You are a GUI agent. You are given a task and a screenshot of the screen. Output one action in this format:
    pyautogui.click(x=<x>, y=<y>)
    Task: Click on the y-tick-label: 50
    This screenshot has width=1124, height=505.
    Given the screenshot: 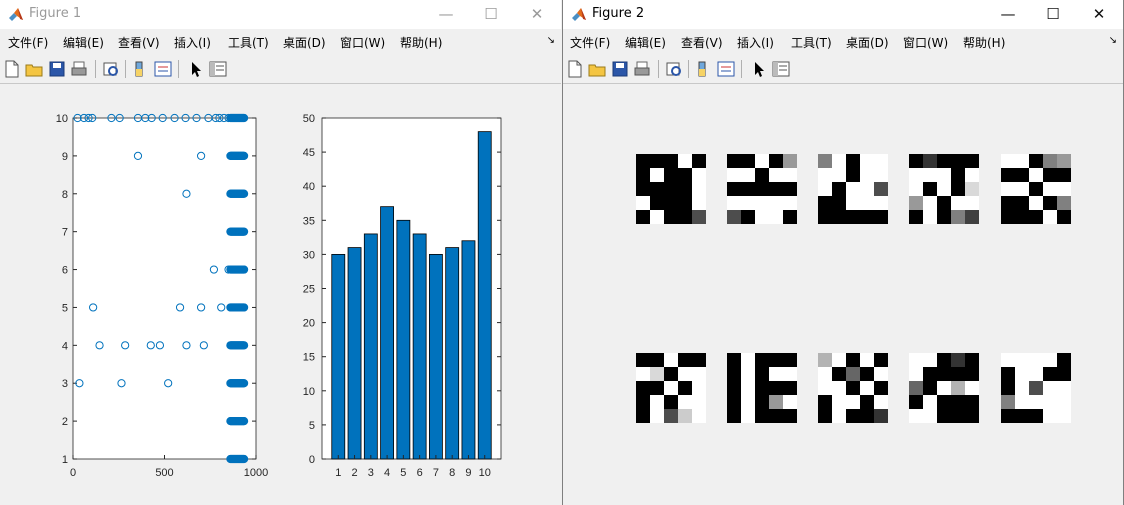 What is the action you would take?
    pyautogui.click(x=309, y=119)
    